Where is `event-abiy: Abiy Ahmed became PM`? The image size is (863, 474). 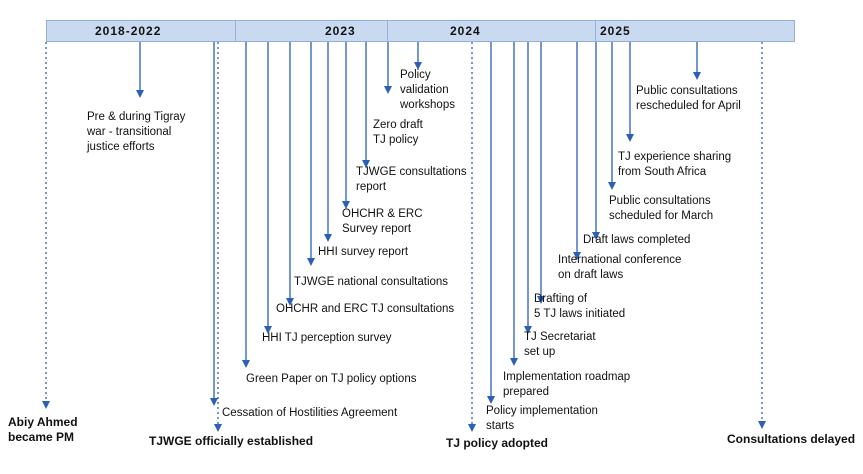 event-abiy: Abiy Ahmed became PM is located at coordinates (43, 429).